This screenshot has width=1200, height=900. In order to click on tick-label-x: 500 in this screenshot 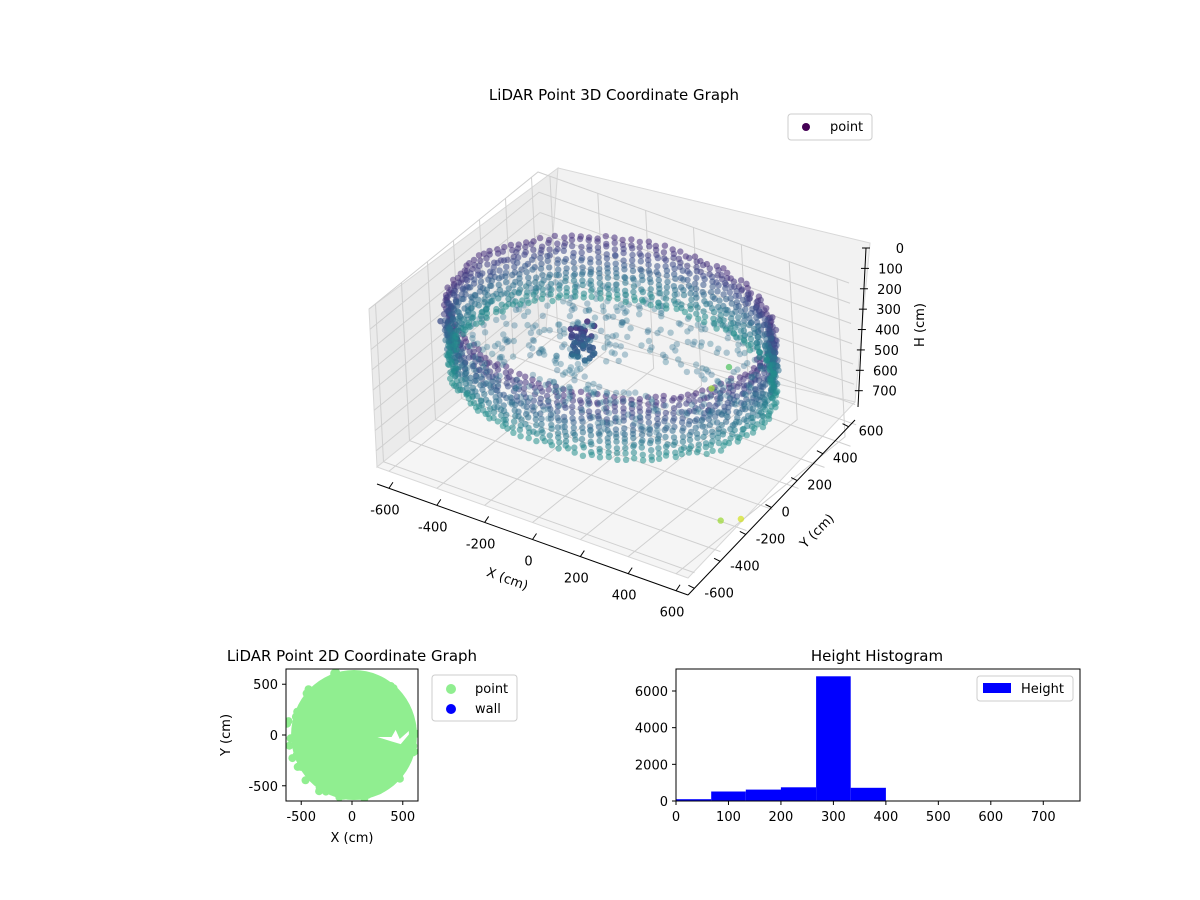, I will do `click(938, 817)`.